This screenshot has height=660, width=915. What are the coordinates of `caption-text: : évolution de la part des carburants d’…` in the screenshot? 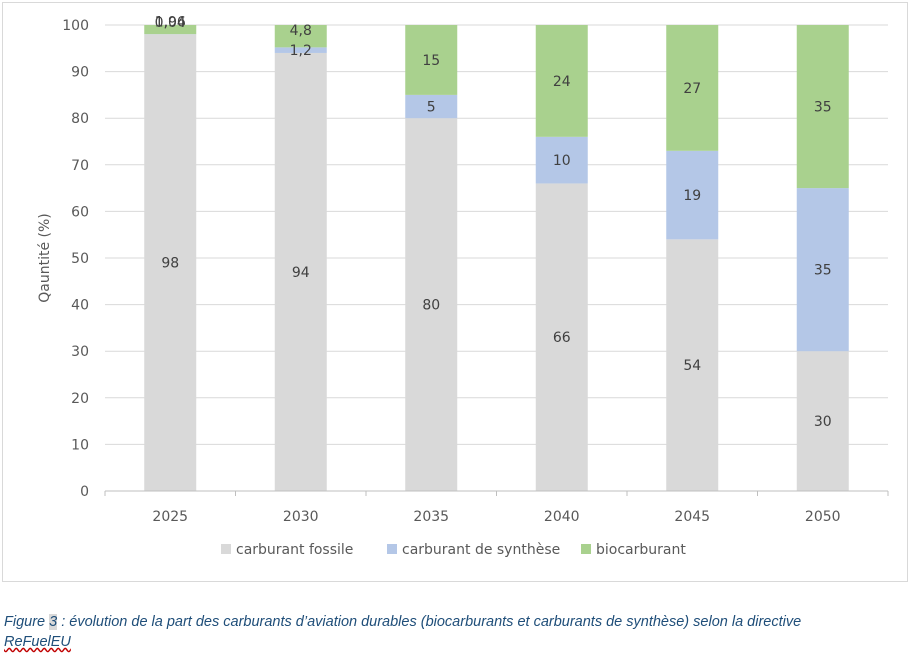 It's located at (429, 622).